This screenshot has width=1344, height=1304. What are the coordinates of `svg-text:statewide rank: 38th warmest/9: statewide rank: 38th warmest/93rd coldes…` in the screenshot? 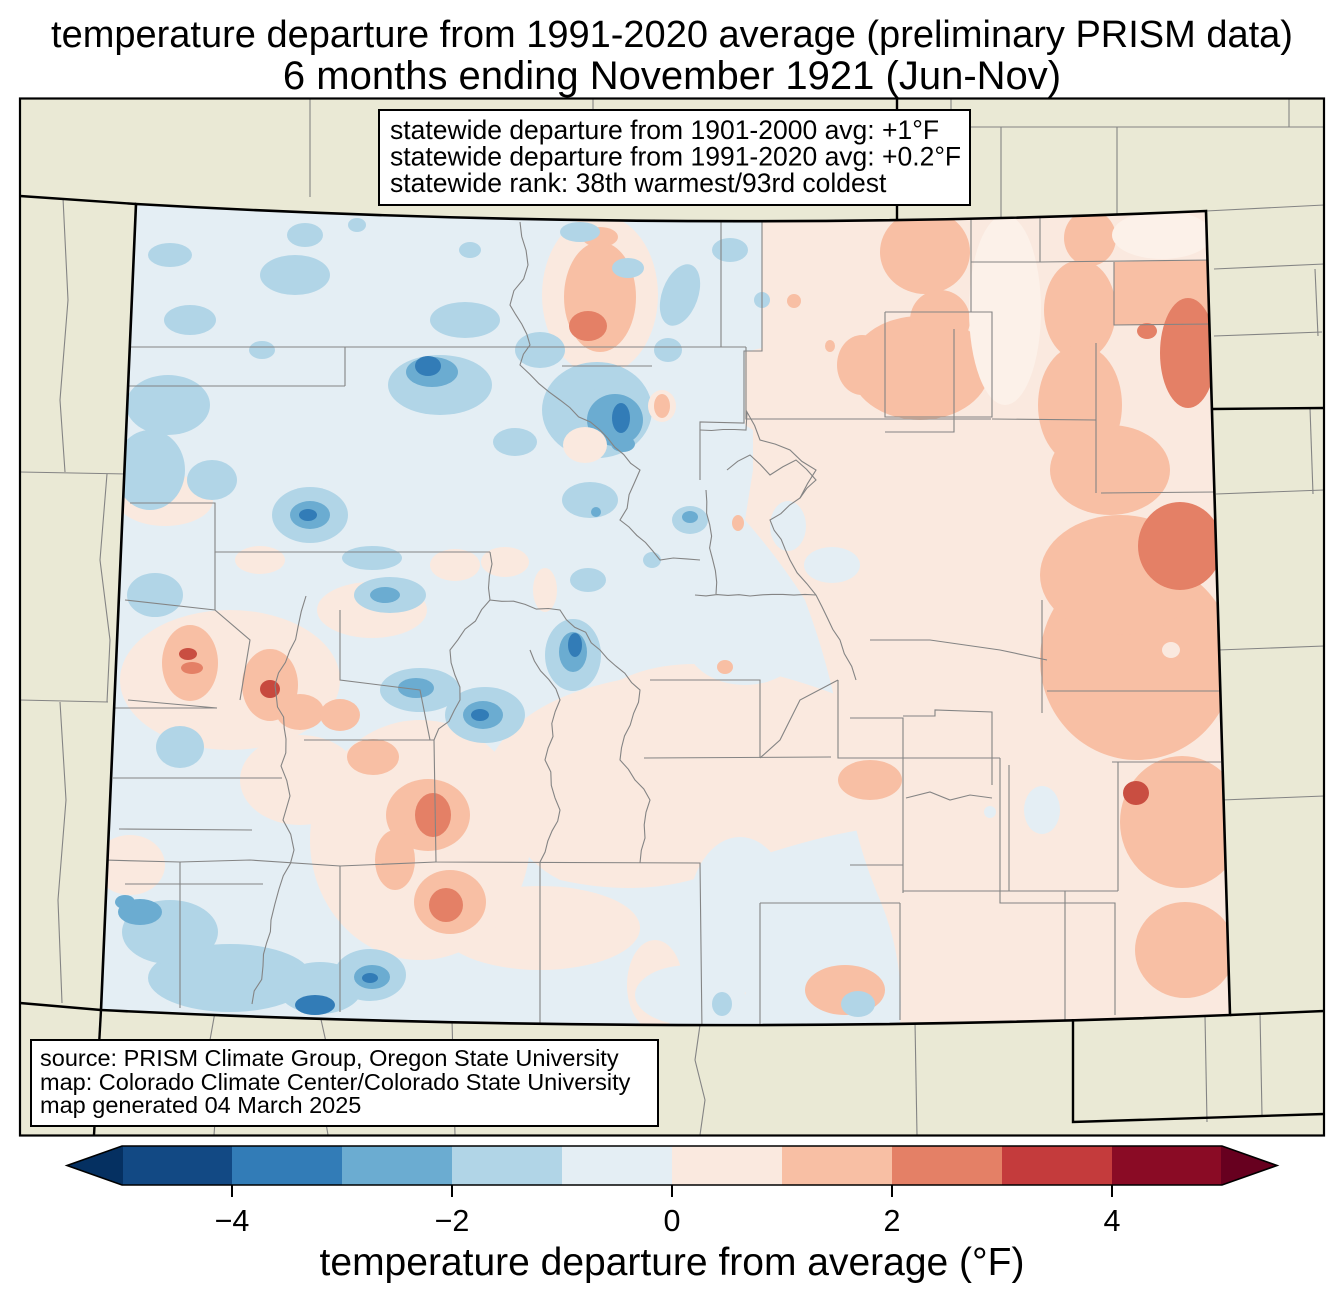 It's located at (638, 183).